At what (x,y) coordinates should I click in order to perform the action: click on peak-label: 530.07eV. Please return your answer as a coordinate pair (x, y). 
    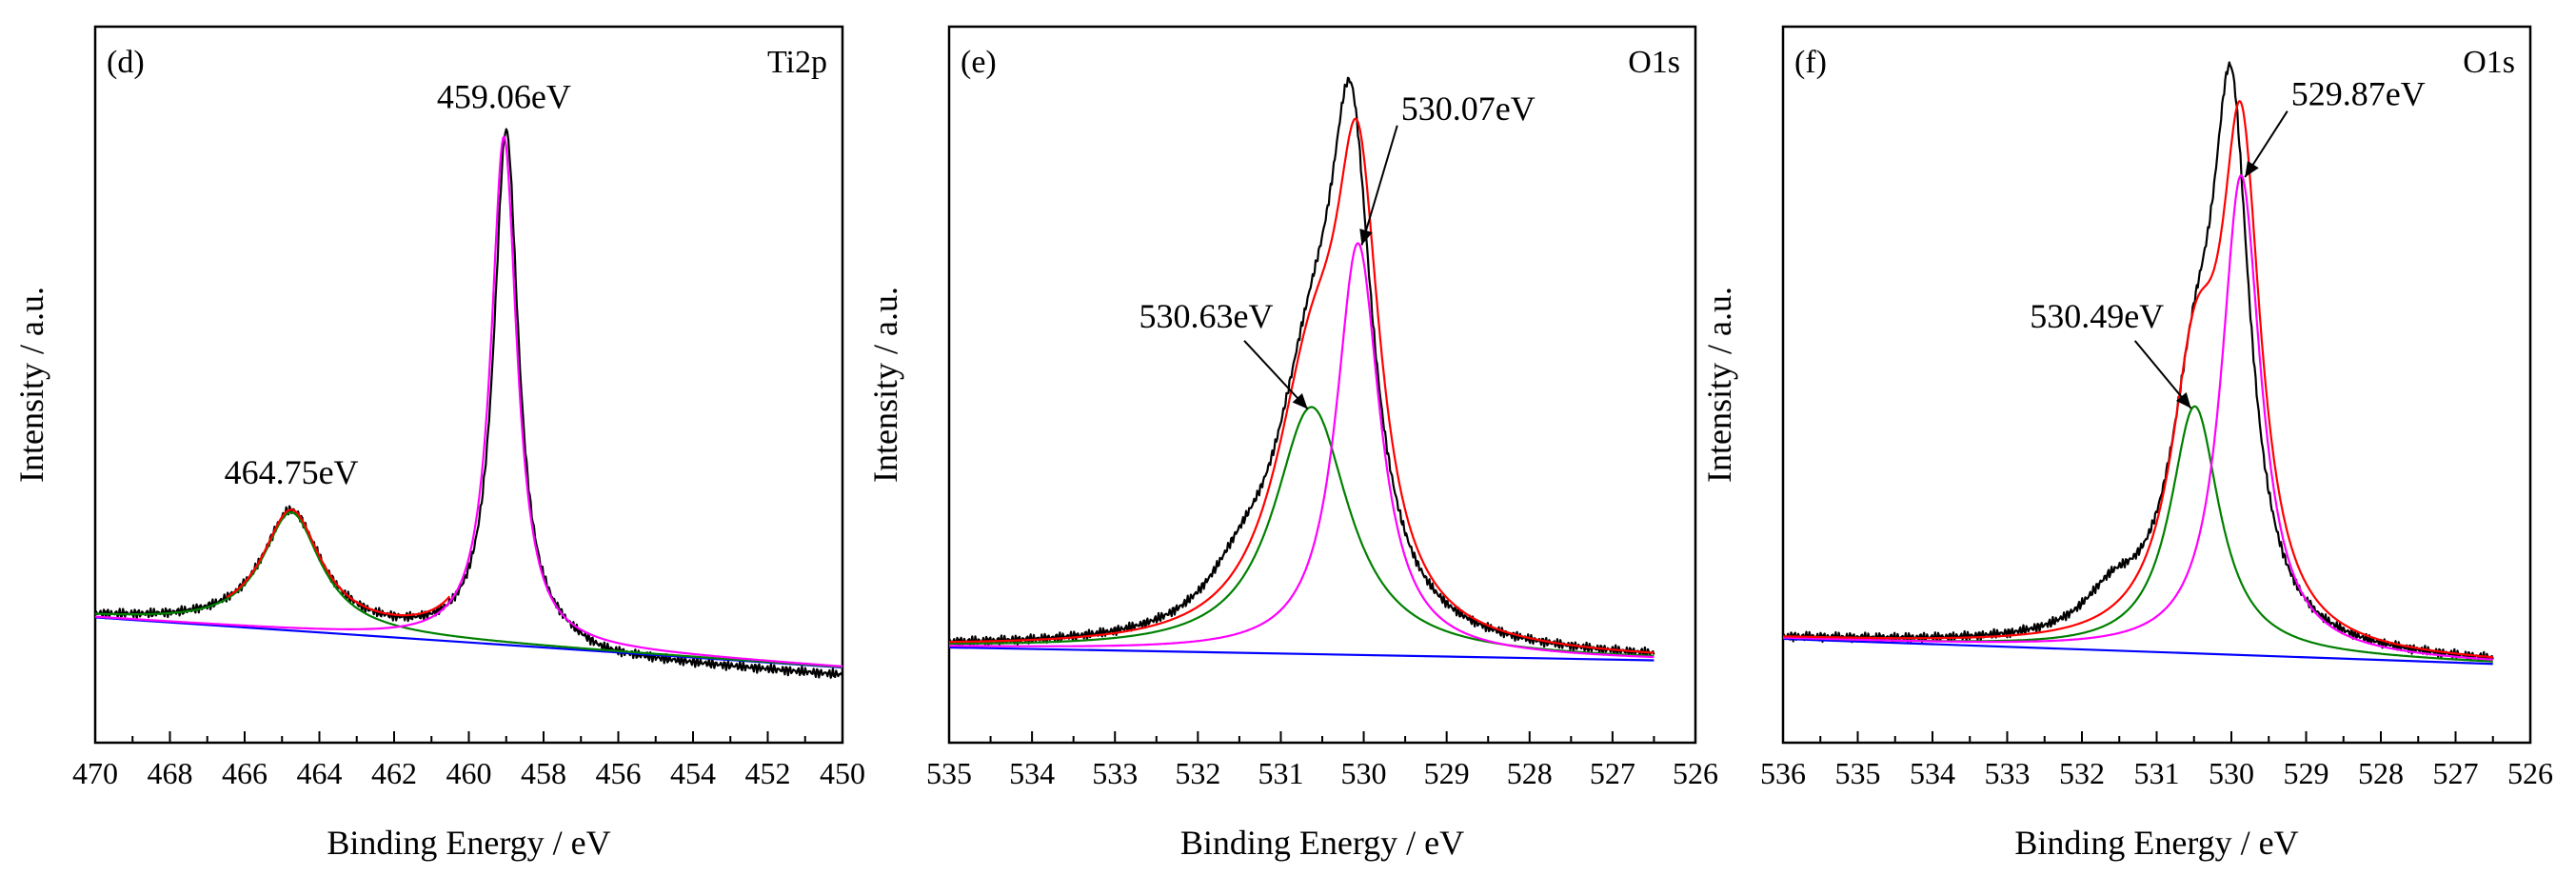
    Looking at the image, I should click on (1468, 109).